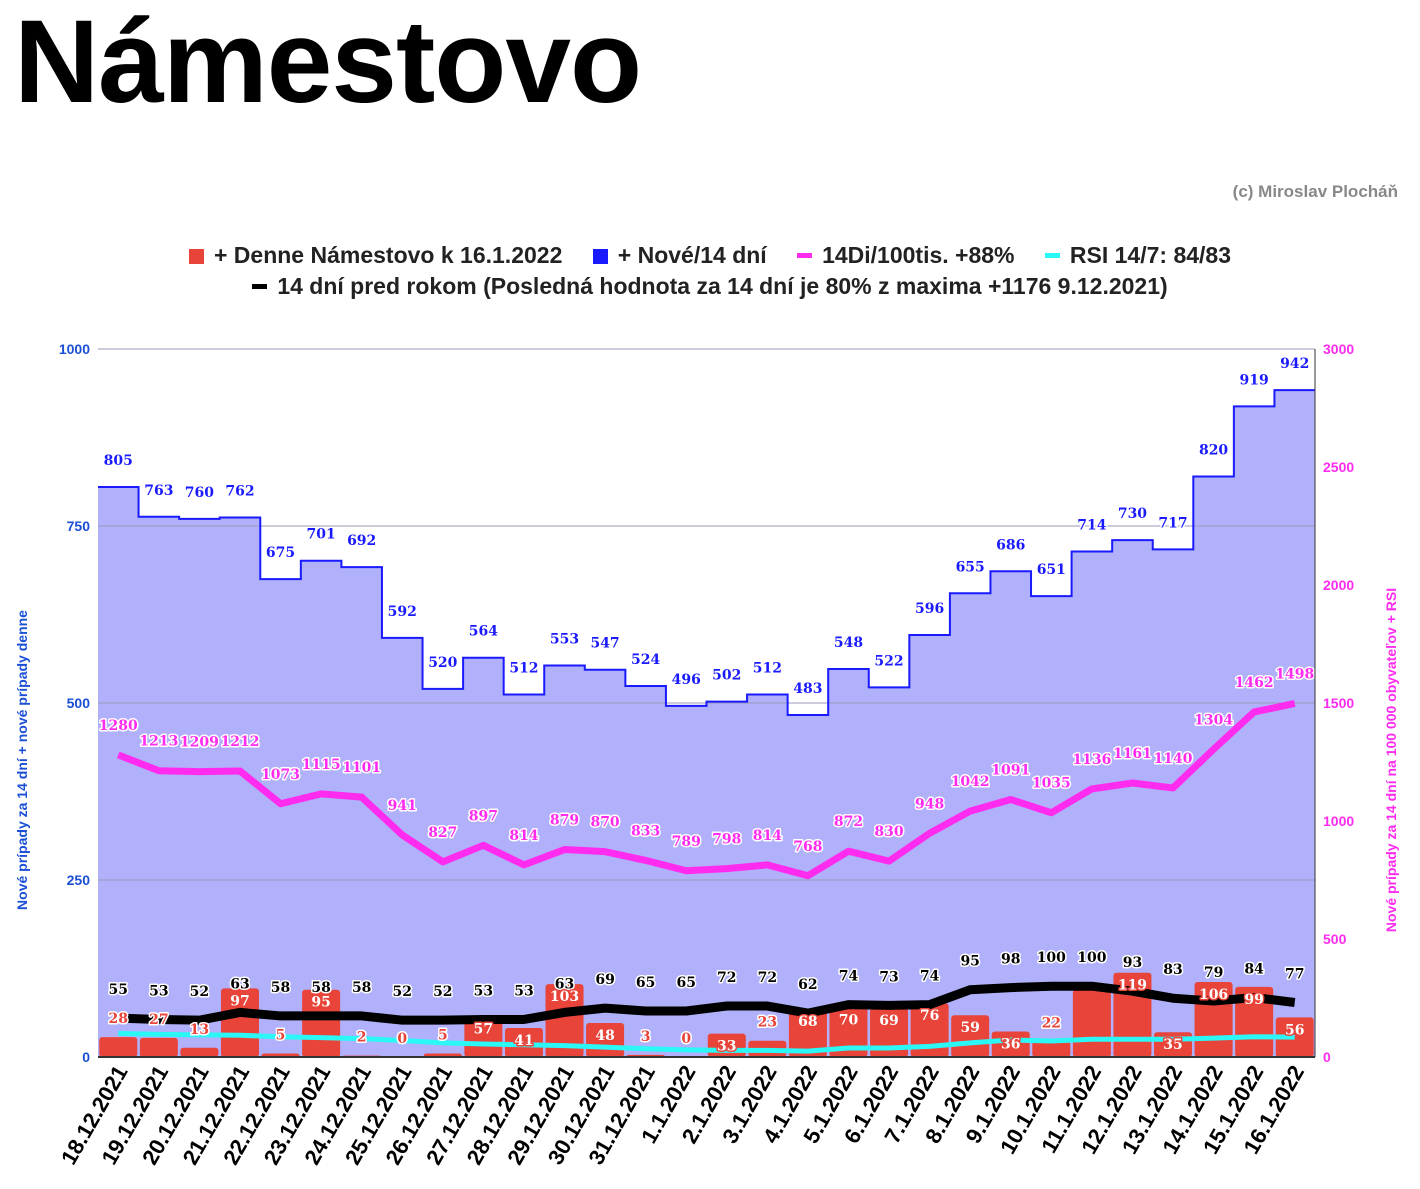  What do you see at coordinates (1213, 995) in the screenshot?
I see `label-daily: 106` at bounding box center [1213, 995].